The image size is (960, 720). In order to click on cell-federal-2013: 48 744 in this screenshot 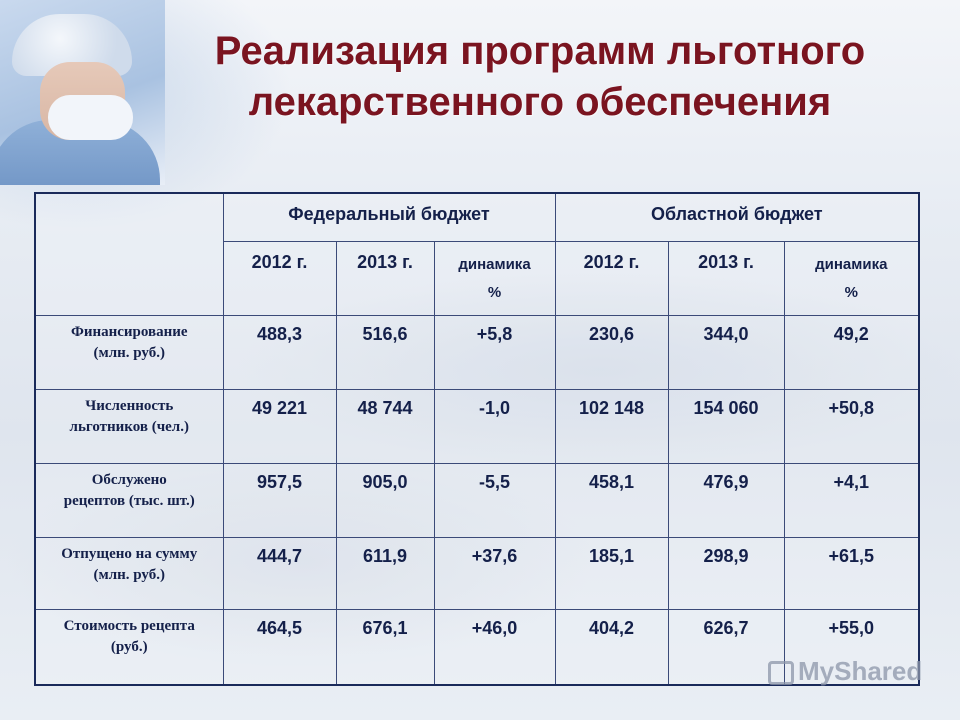, I will do `click(385, 426)`.